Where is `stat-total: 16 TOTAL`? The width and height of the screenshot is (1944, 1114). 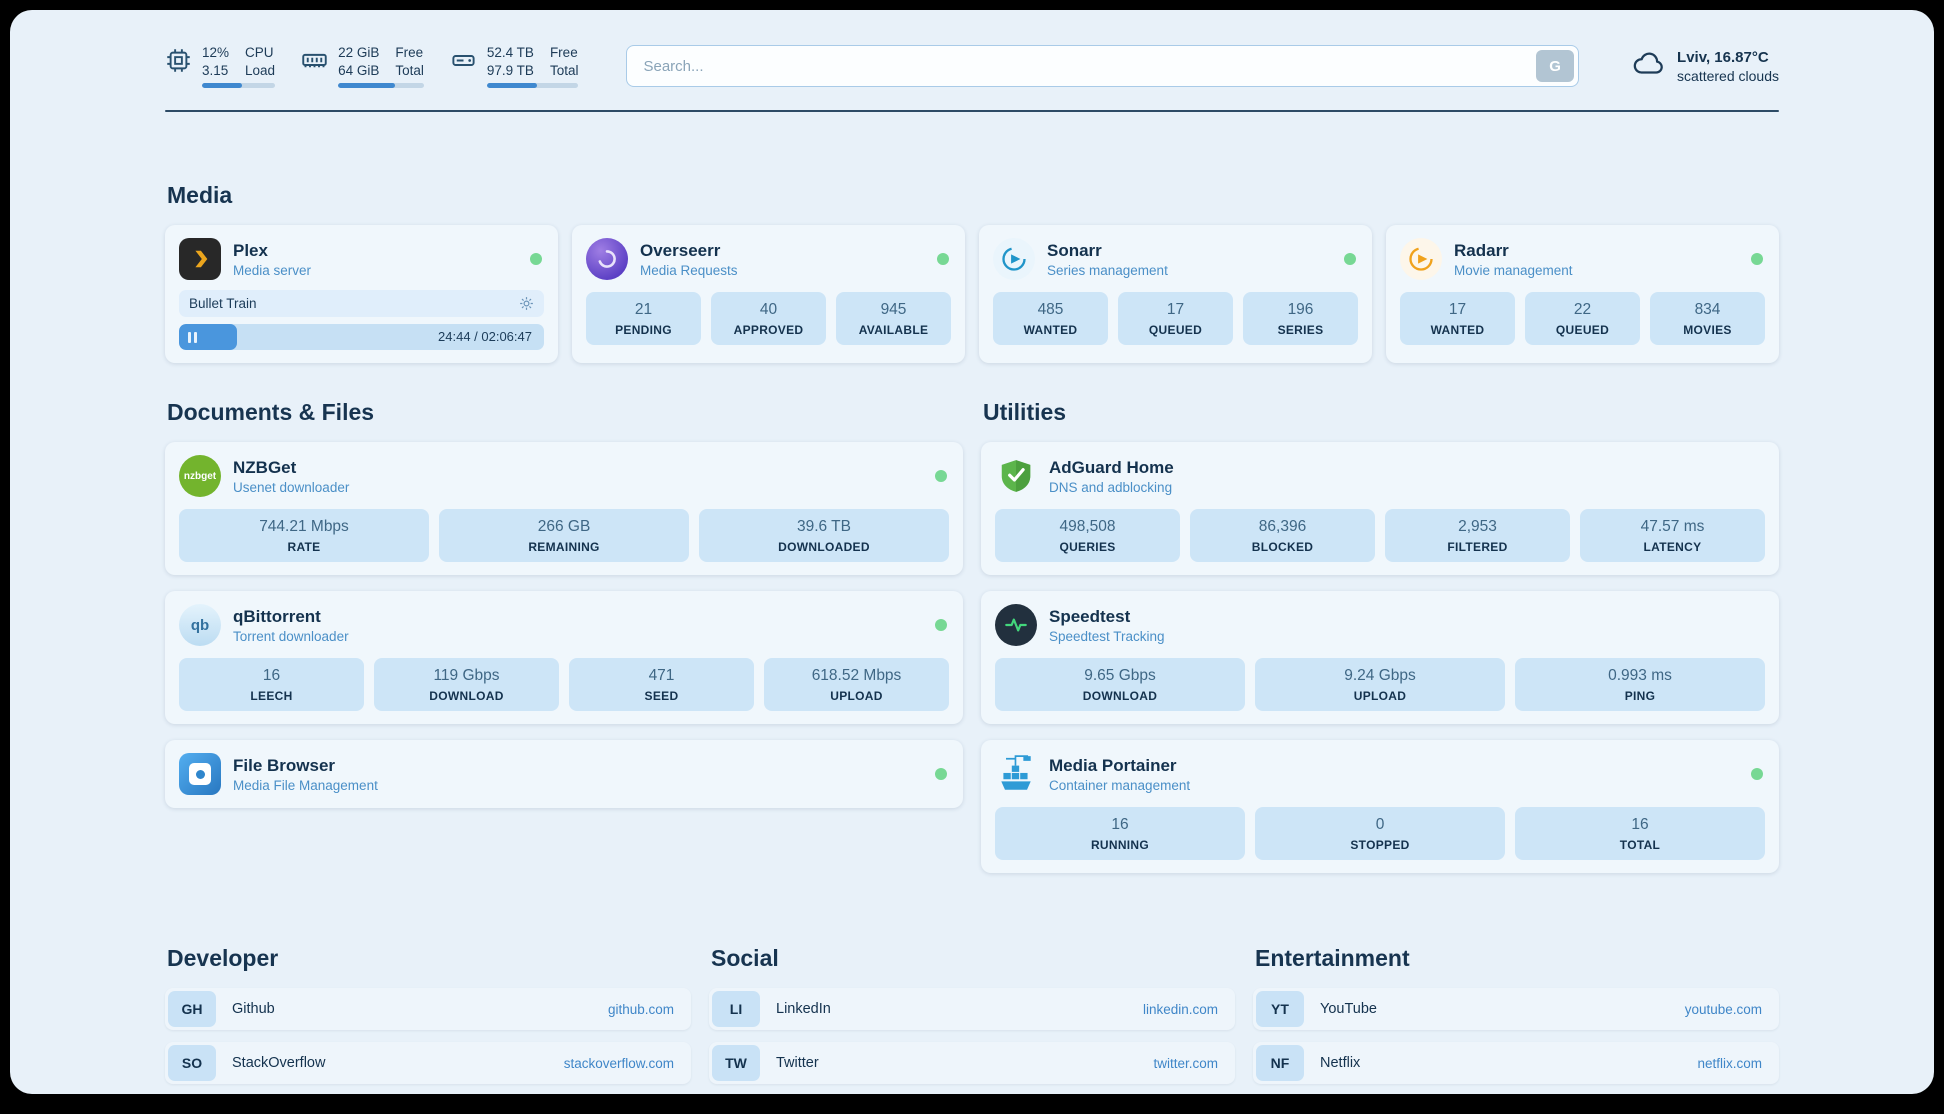
stat-total: 16 TOTAL is located at coordinates (1640, 834).